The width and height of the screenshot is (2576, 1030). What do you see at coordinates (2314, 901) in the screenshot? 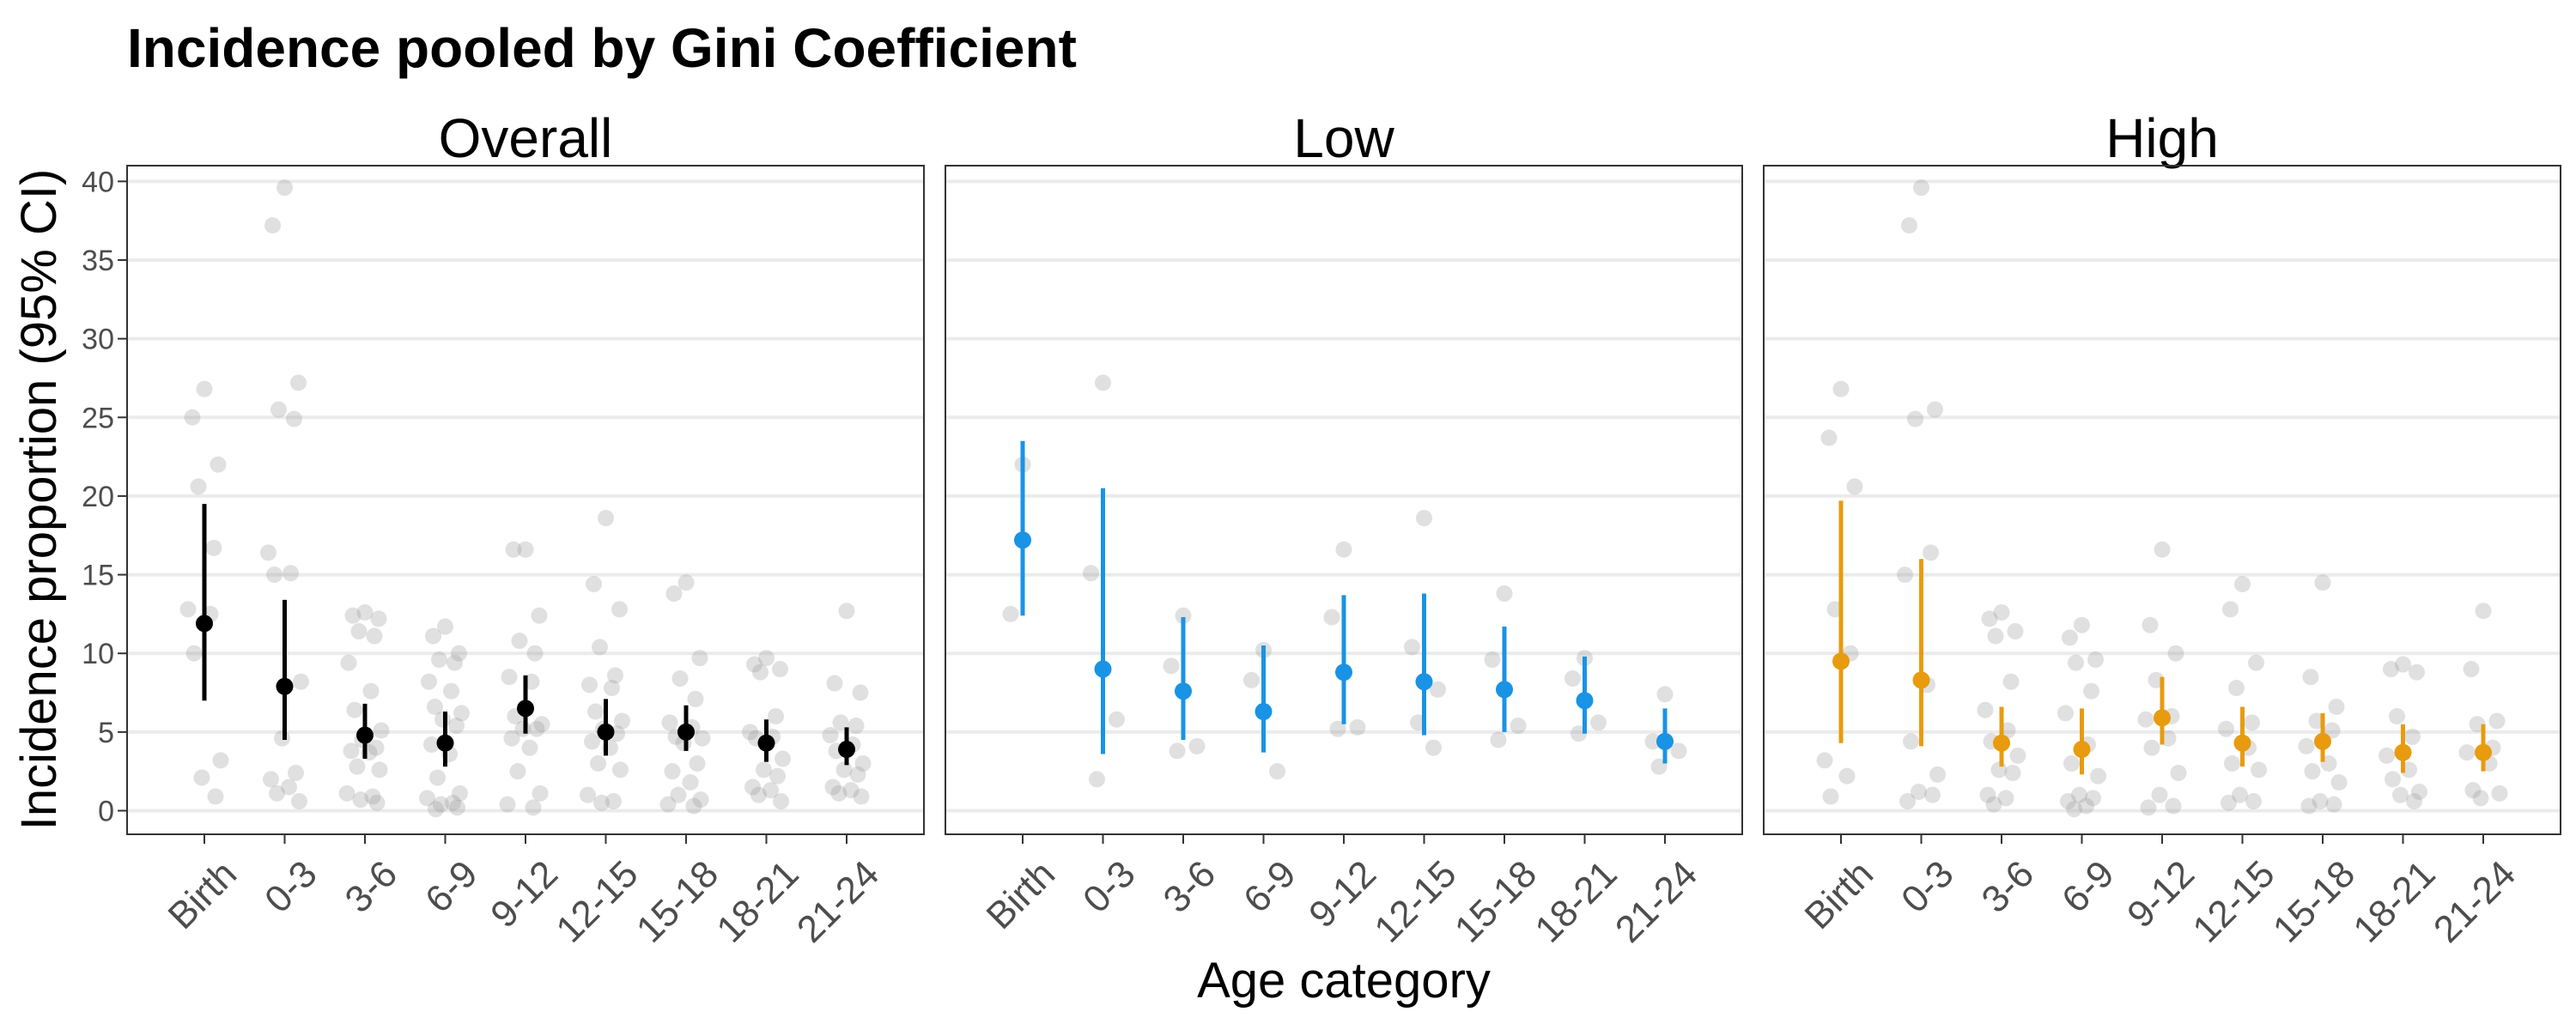
I see `x-tick-label: 15-18` at bounding box center [2314, 901].